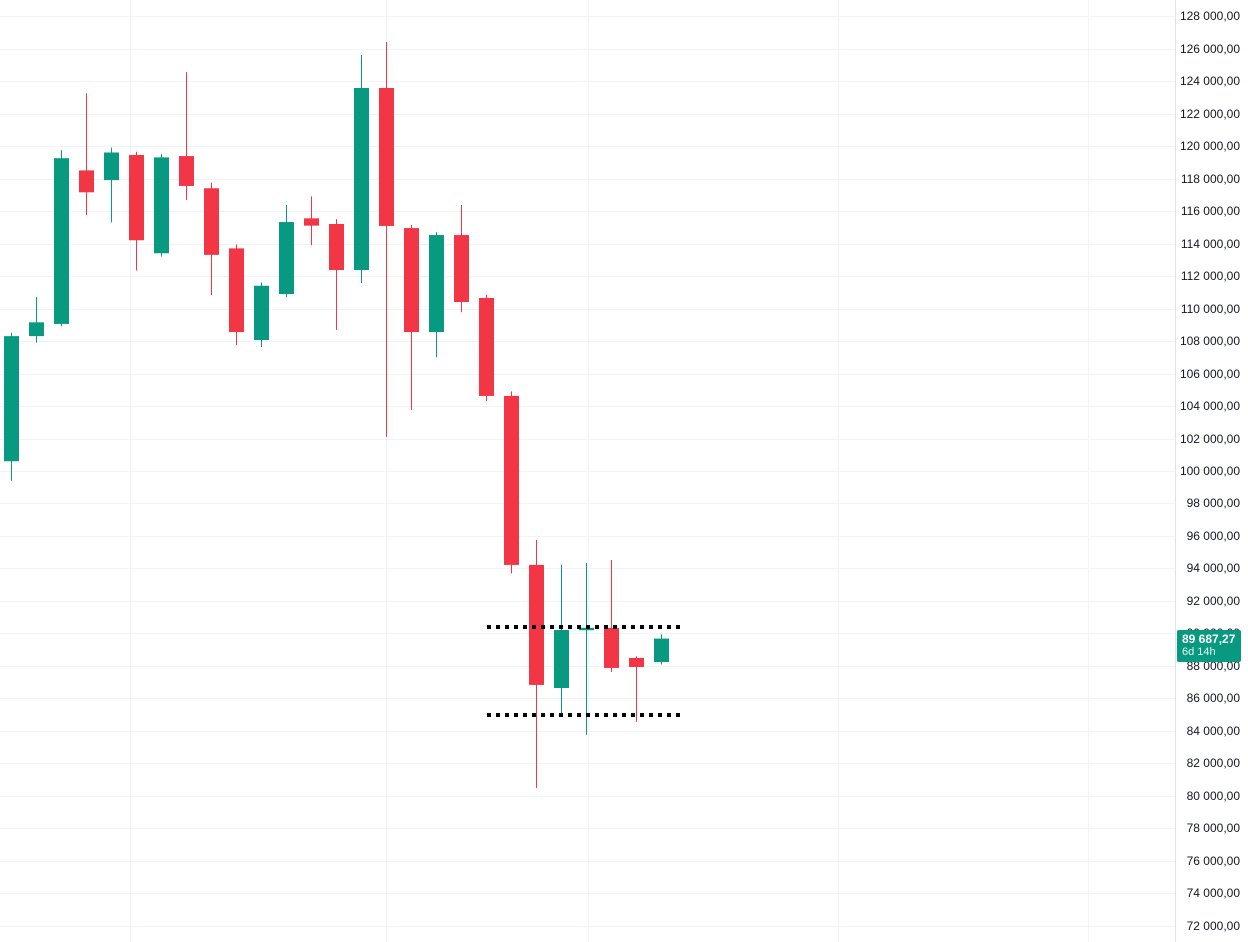 The width and height of the screenshot is (1248, 942). Describe the element at coordinates (1213, 600) in the screenshot. I see `price-tick-label: 92 000,00` at that location.